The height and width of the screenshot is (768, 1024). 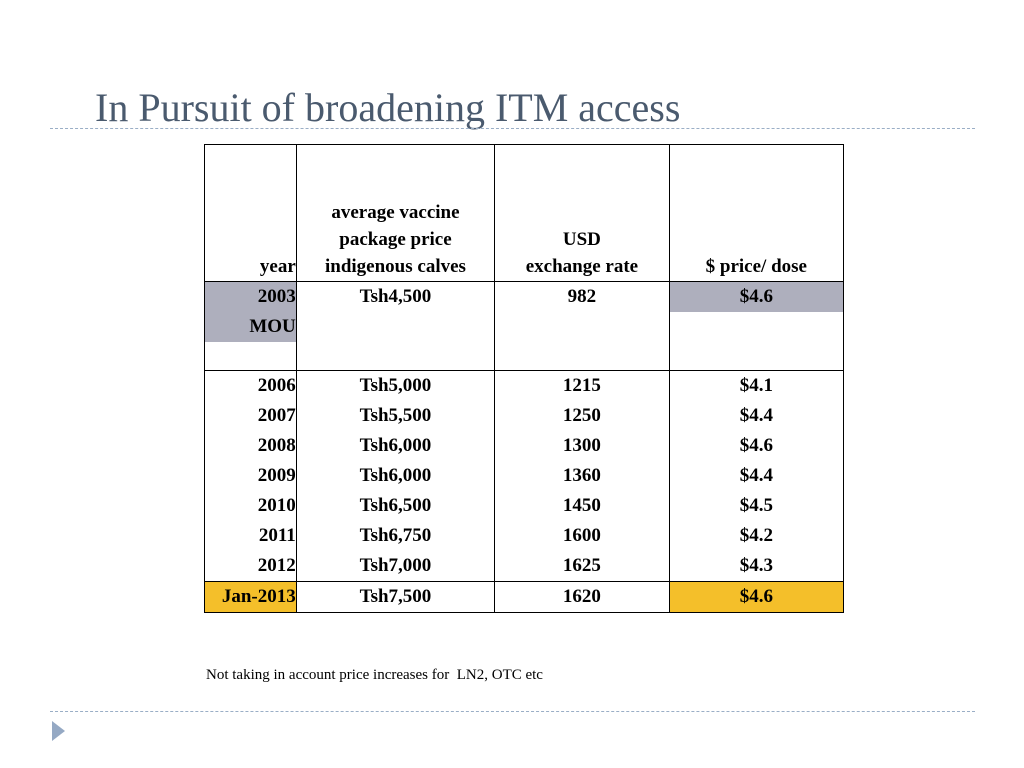 I want to click on header-package-price-line2: package price, so click(x=395, y=239).